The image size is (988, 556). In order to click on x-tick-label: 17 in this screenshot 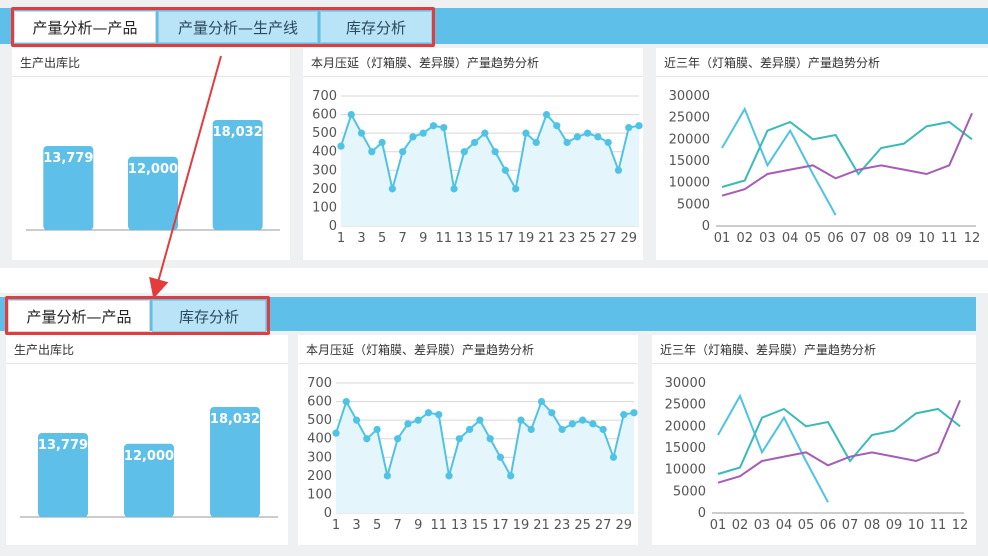, I will do `click(505, 238)`.